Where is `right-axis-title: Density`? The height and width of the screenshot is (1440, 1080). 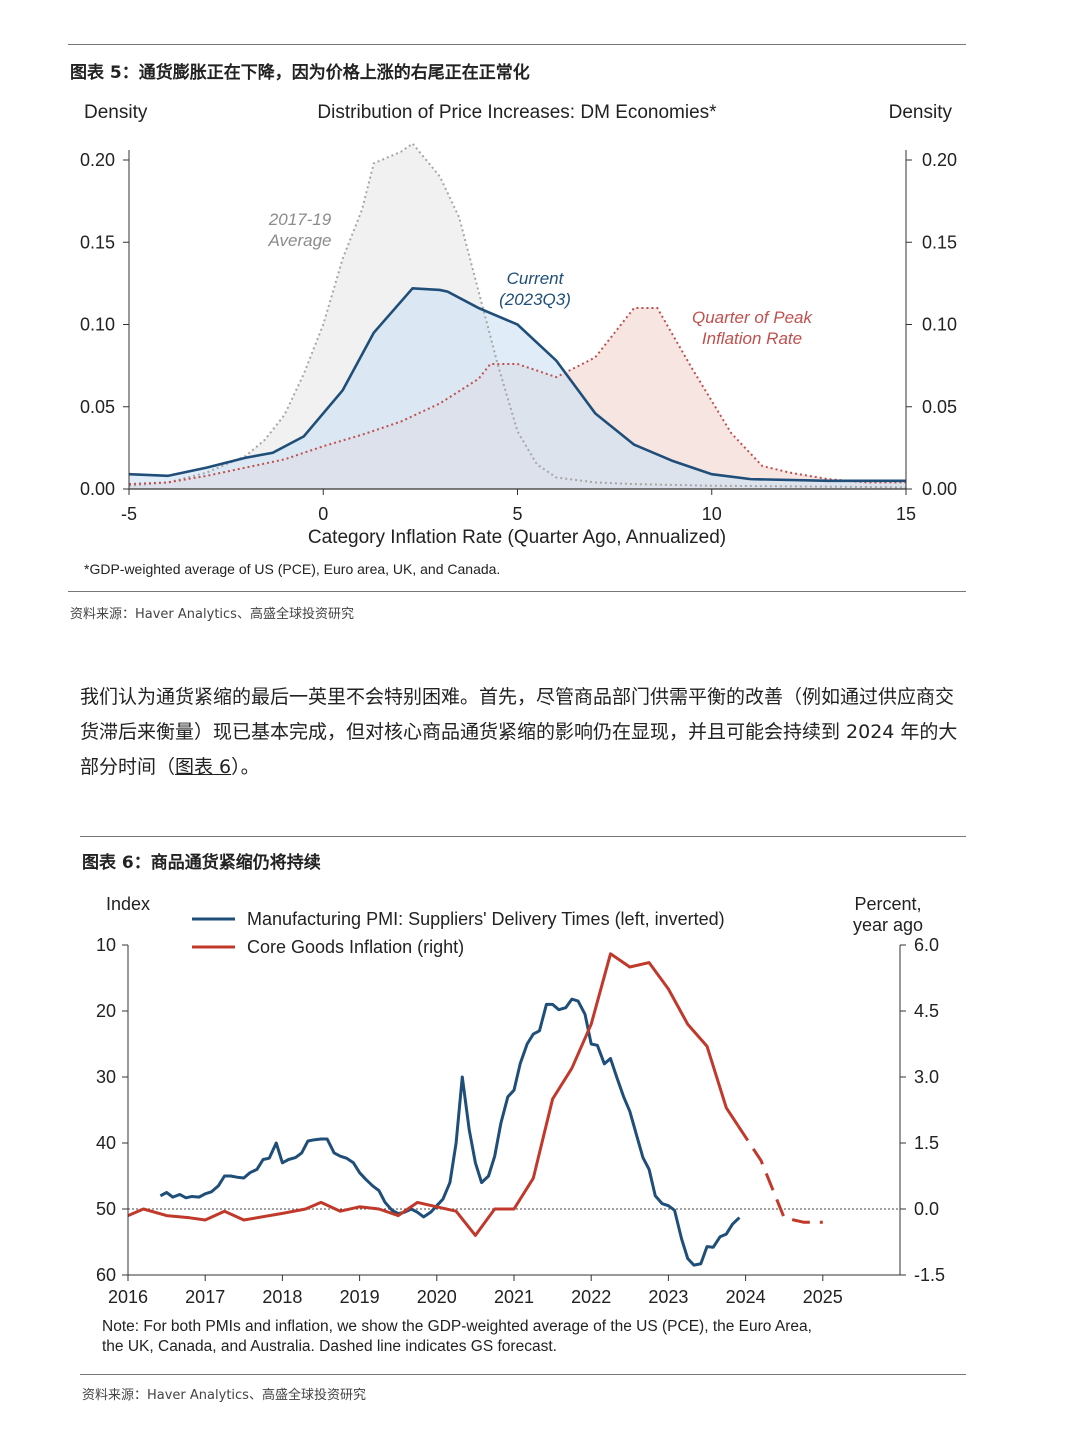
right-axis-title: Density is located at coordinates (921, 112).